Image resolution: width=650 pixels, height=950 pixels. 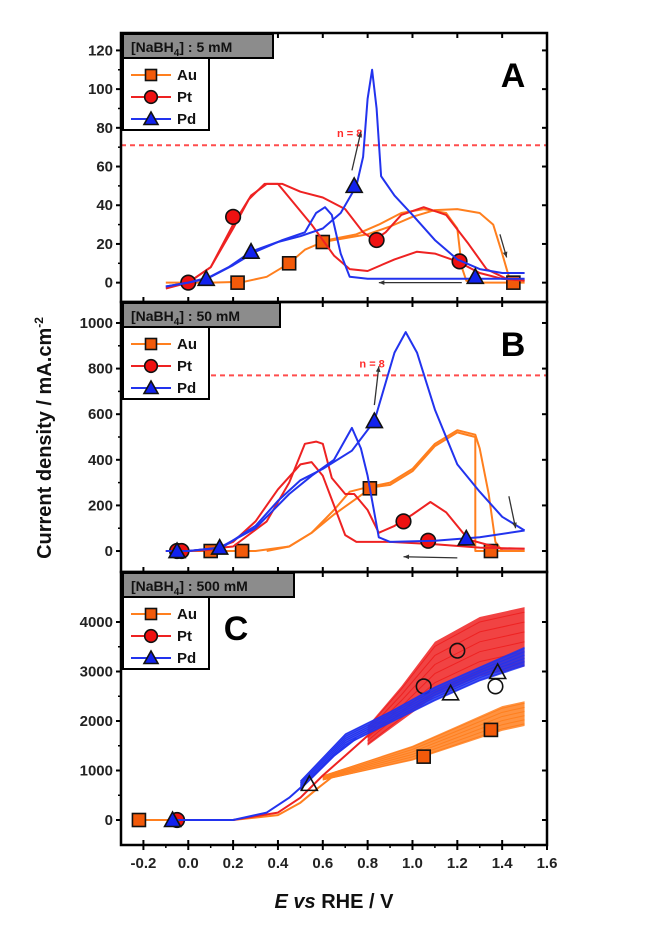 What do you see at coordinates (335, 902) in the screenshot?
I see `x-axis-title: E vs RHE / V` at bounding box center [335, 902].